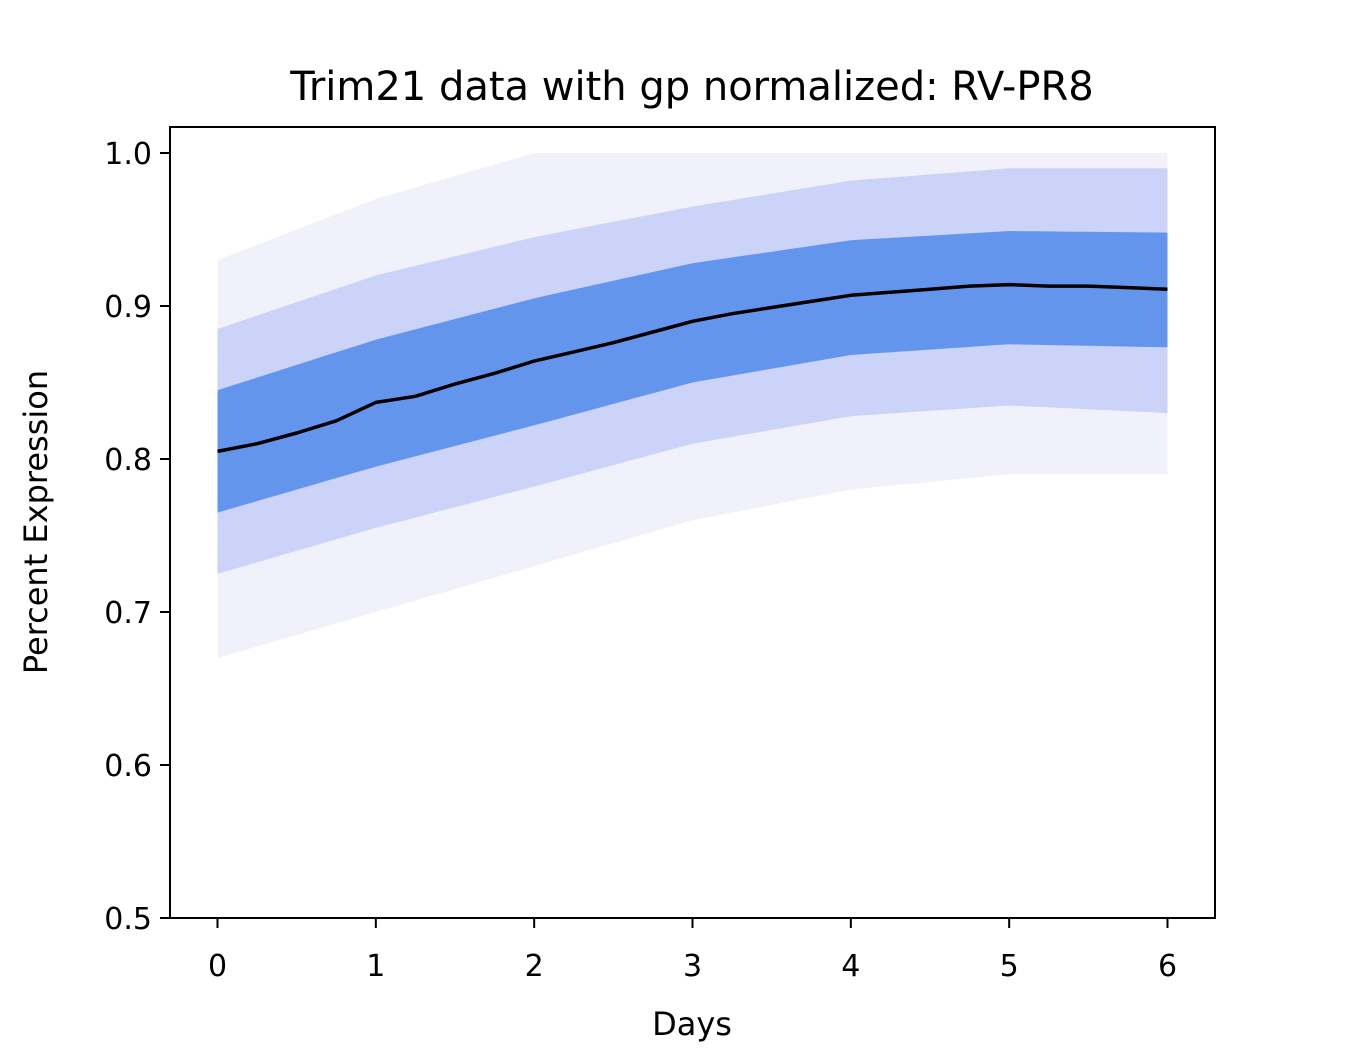 This screenshot has height=1050, width=1350. Describe the element at coordinates (1167, 966) in the screenshot. I see `x-tick-label: 6` at that location.